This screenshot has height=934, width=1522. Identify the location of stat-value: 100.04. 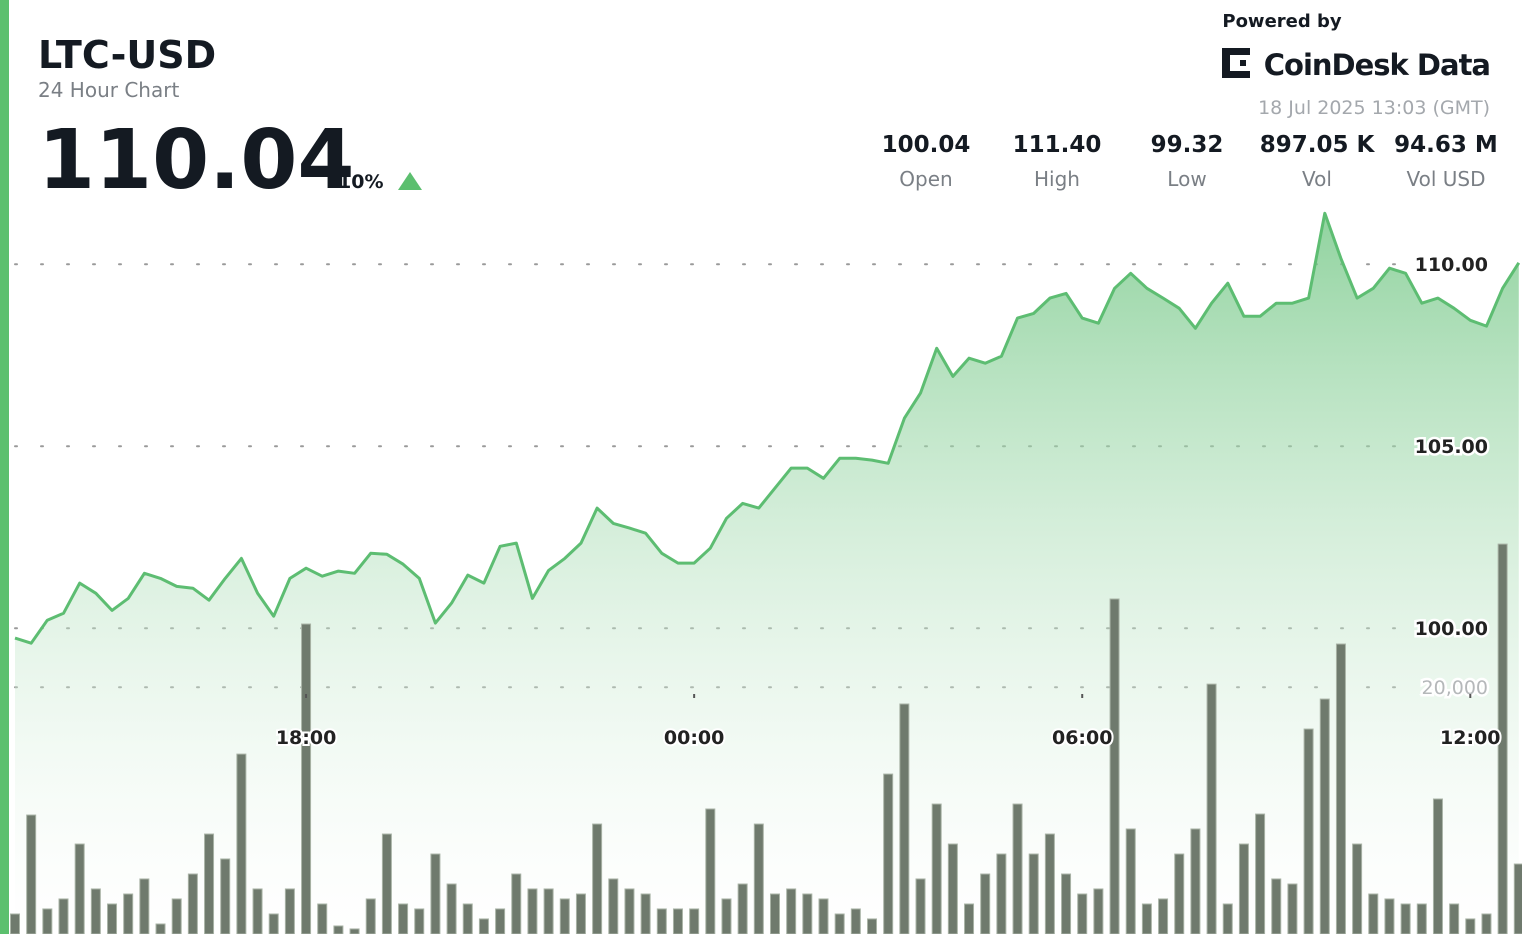
(926, 145).